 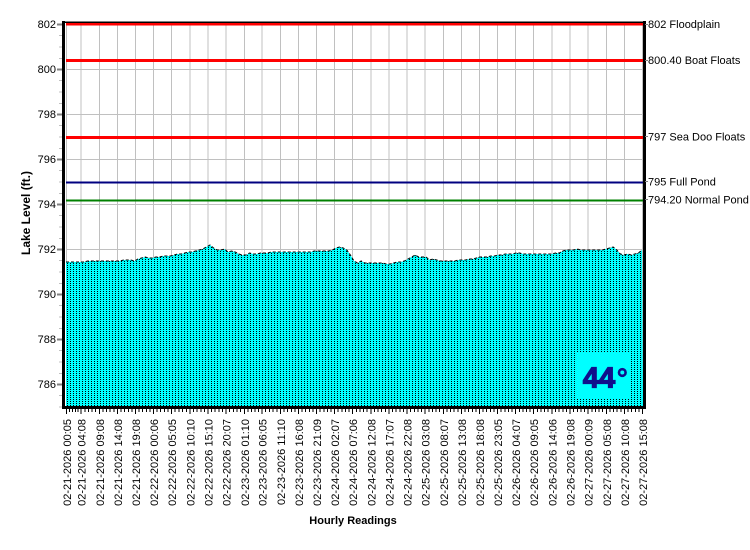 What do you see at coordinates (463, 462) in the screenshot?
I see `svg-text: 02-25-2026 13:08` at bounding box center [463, 462].